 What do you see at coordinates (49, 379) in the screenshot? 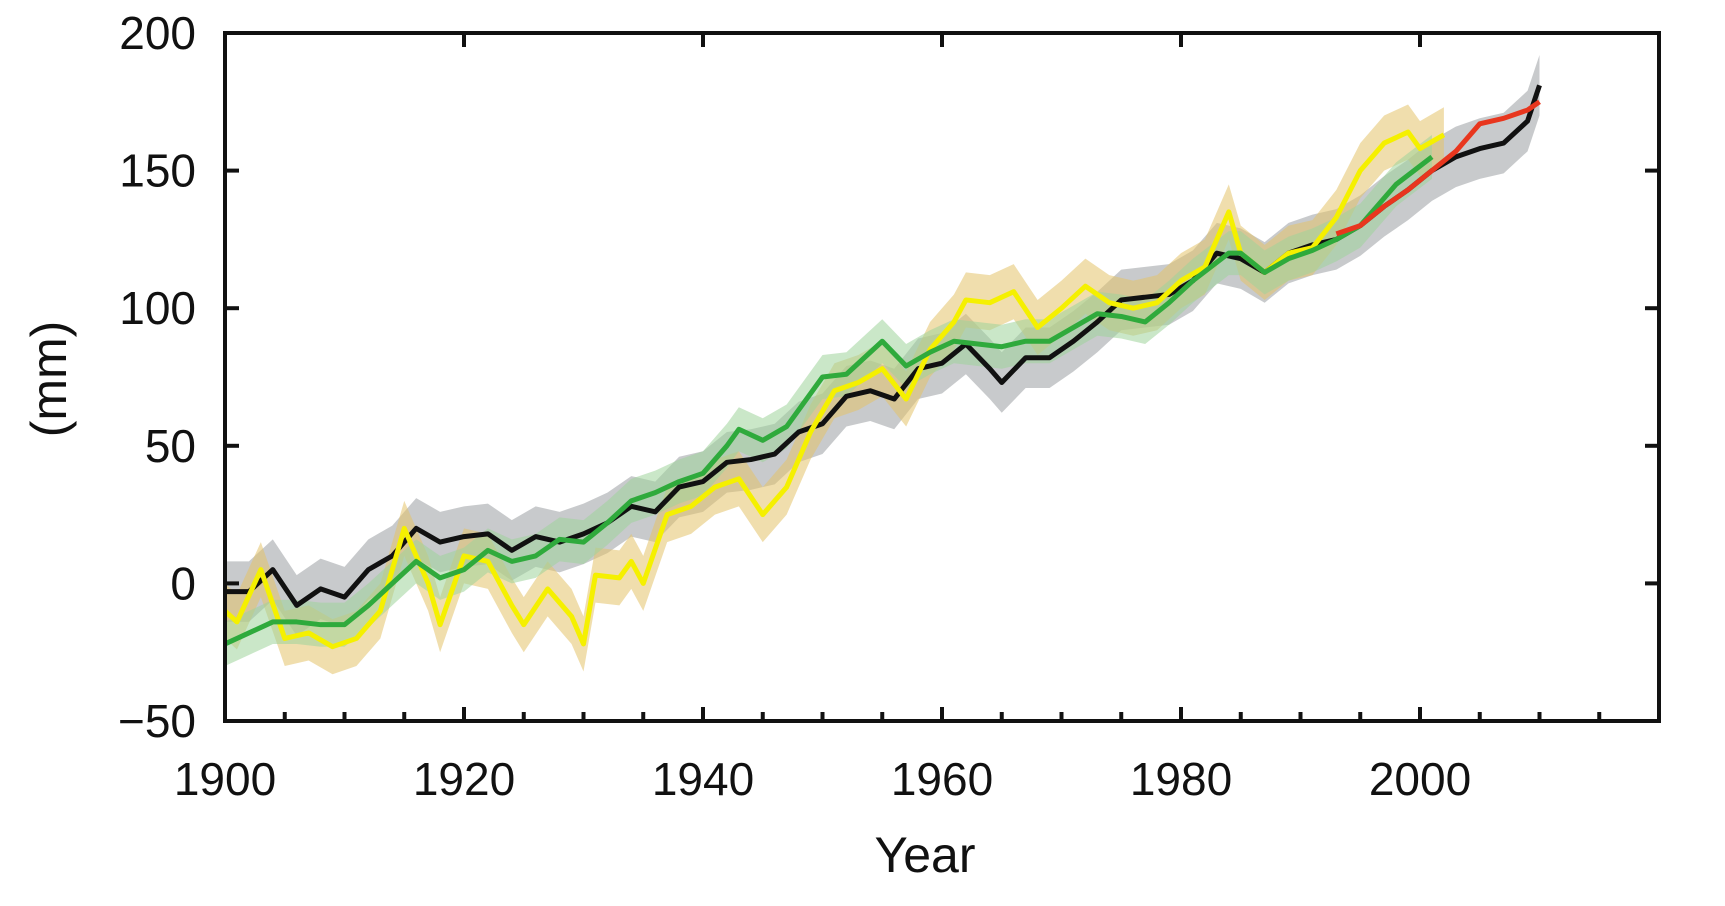
I see `y-axis-label: (mm)` at bounding box center [49, 379].